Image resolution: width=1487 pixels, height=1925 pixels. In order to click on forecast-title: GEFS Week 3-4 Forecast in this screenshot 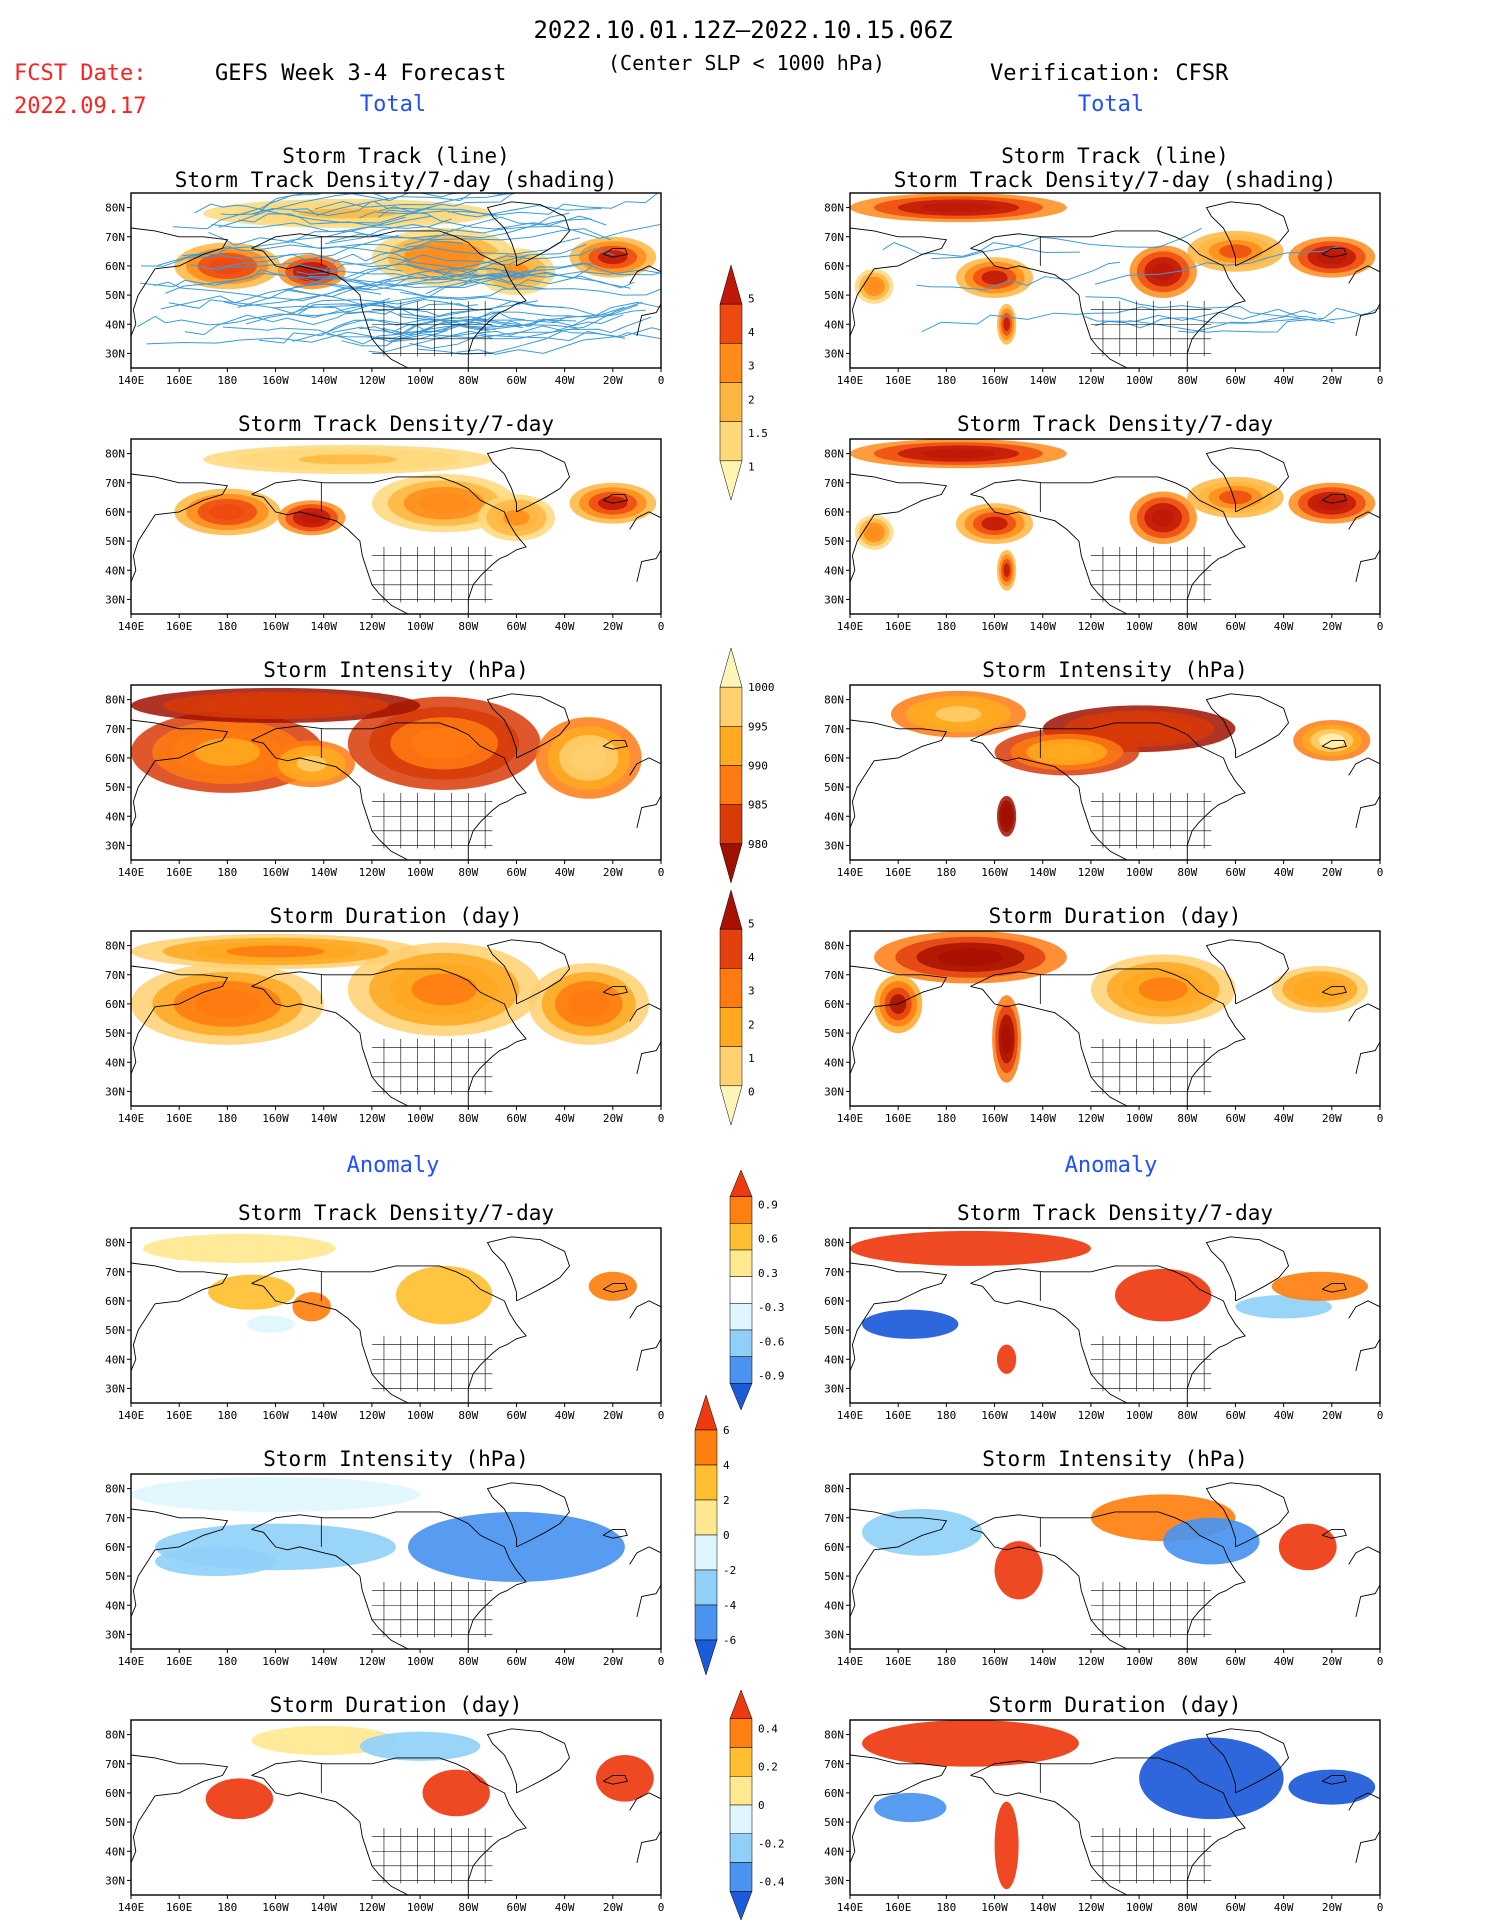, I will do `click(360, 73)`.